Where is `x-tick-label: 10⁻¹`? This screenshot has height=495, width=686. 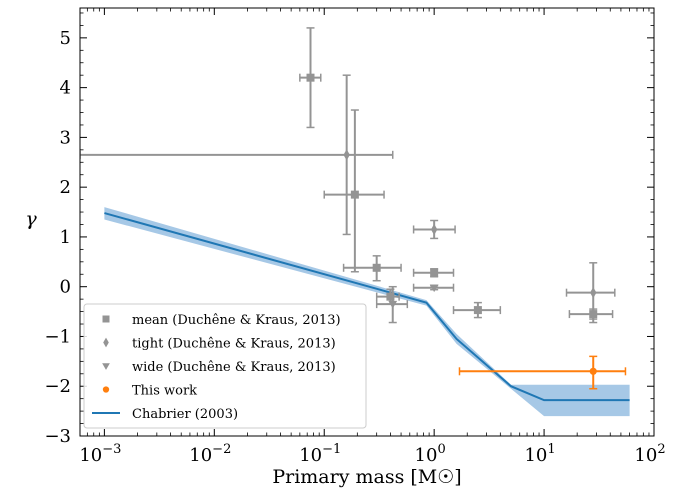
x-tick-label: 10⁻¹ is located at coordinates (320, 454).